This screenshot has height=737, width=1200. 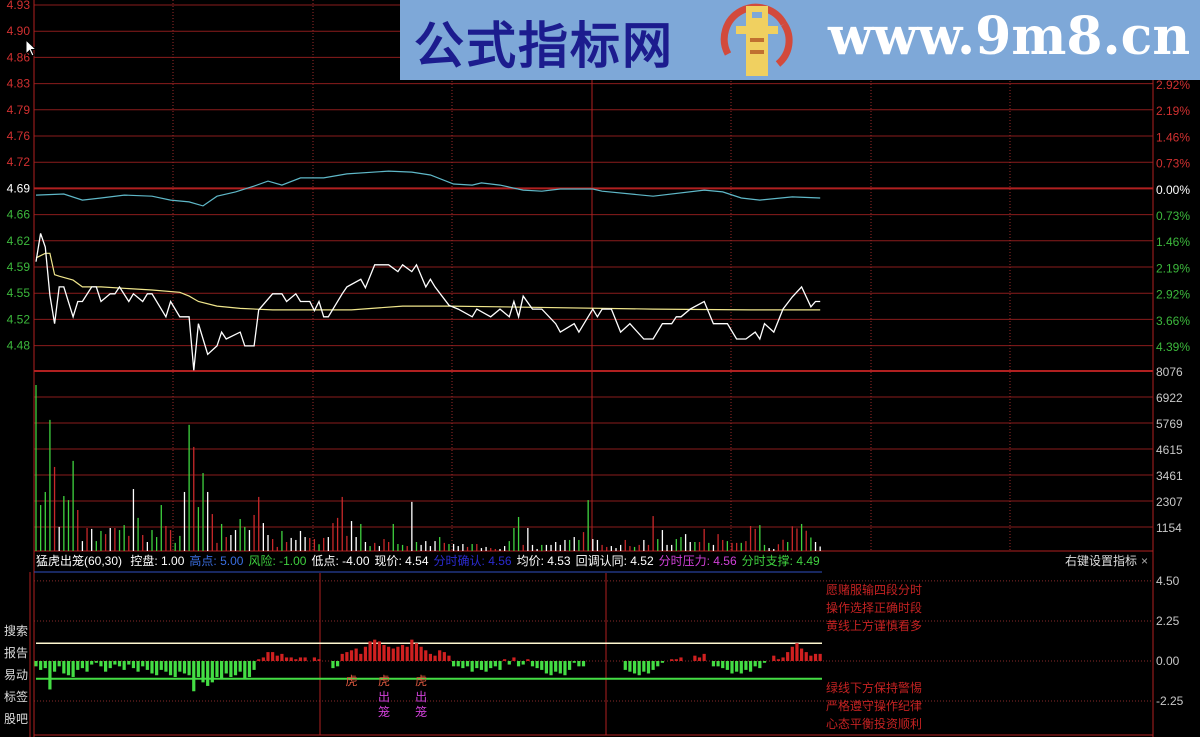 What do you see at coordinates (19, 6) in the screenshot?
I see `price-tick-label: 4.93` at bounding box center [19, 6].